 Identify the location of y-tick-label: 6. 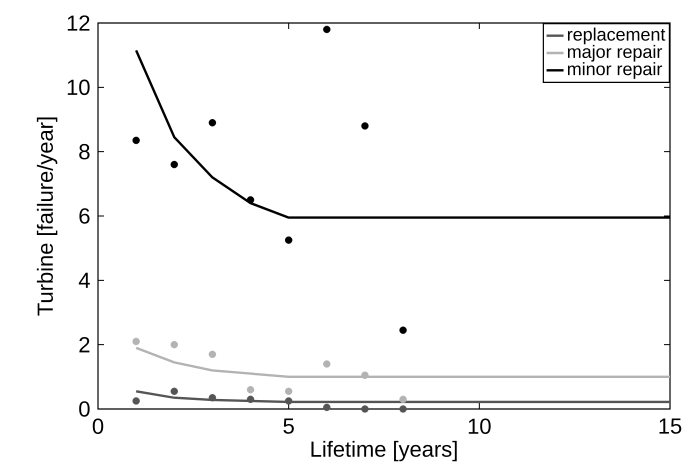
(84, 216).